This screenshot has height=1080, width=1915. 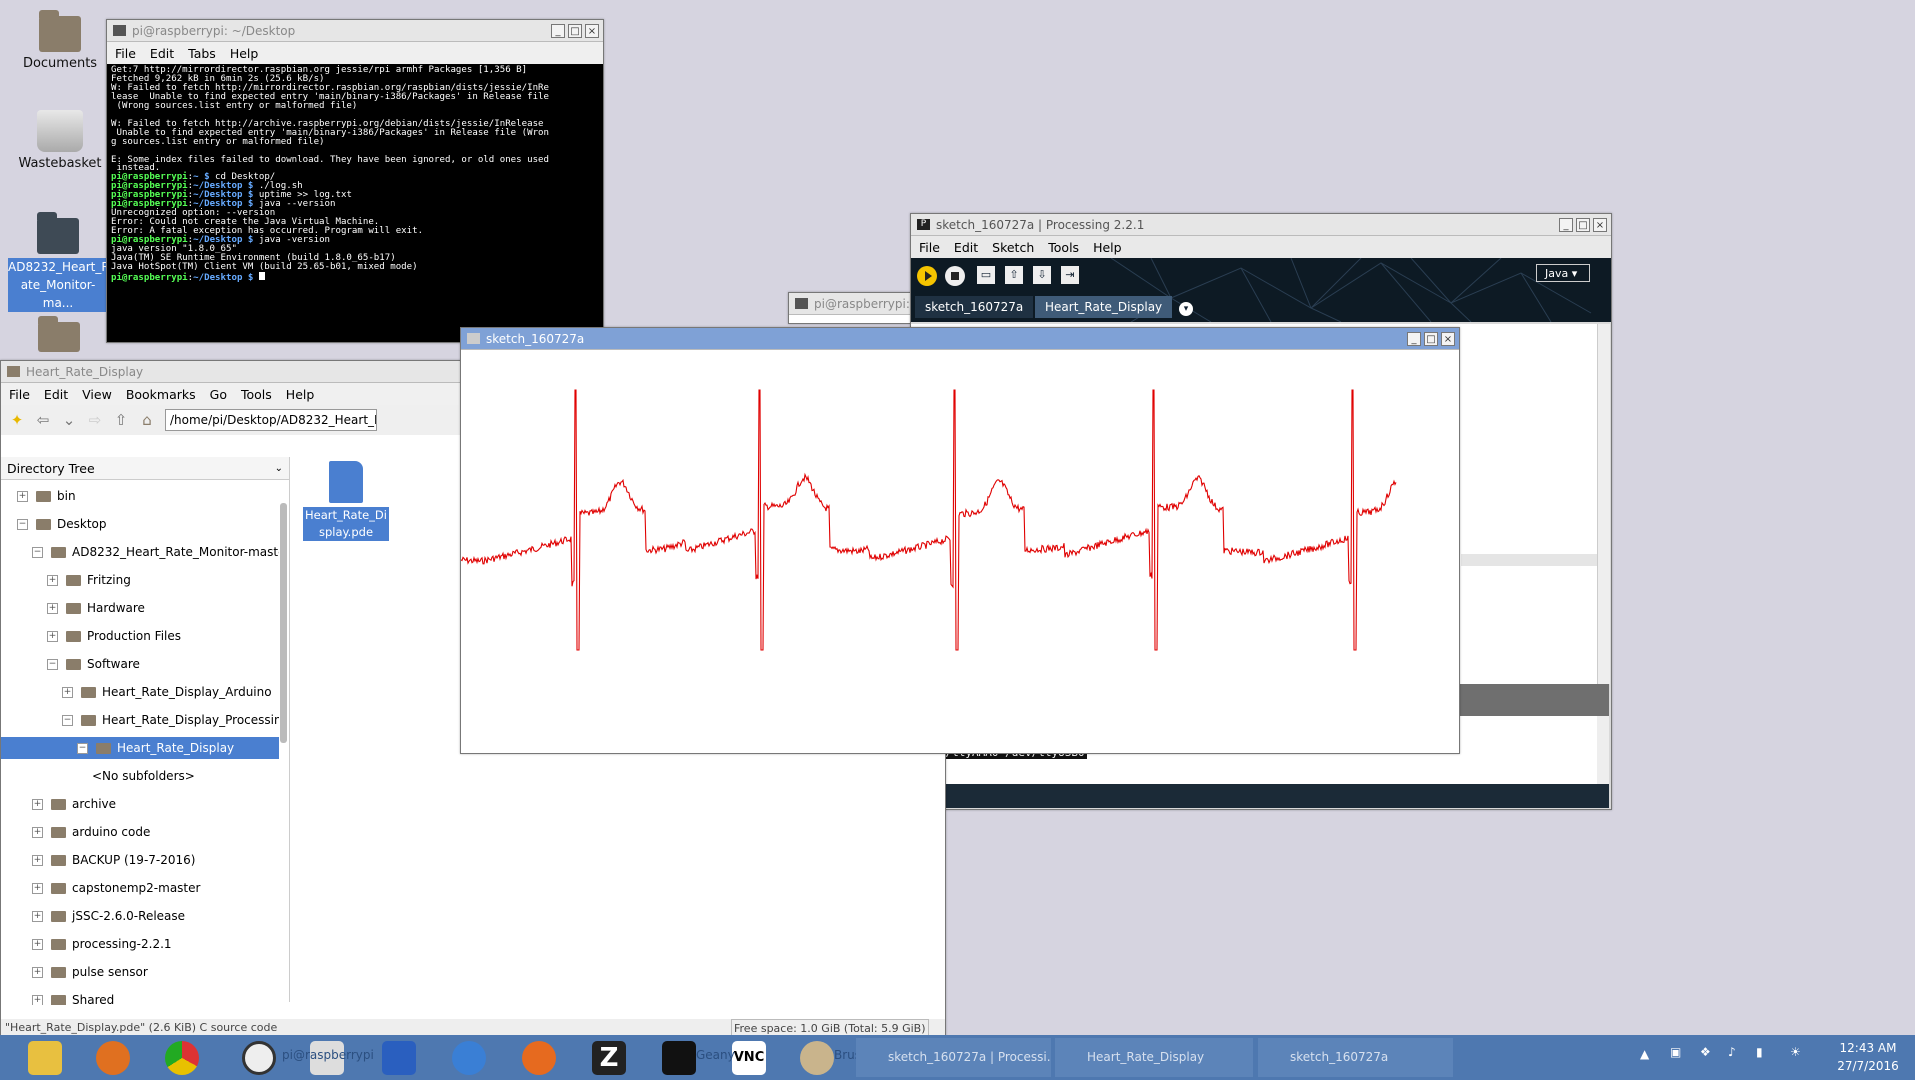 I want to click on tree-item: + Production Files, so click(x=114, y=636).